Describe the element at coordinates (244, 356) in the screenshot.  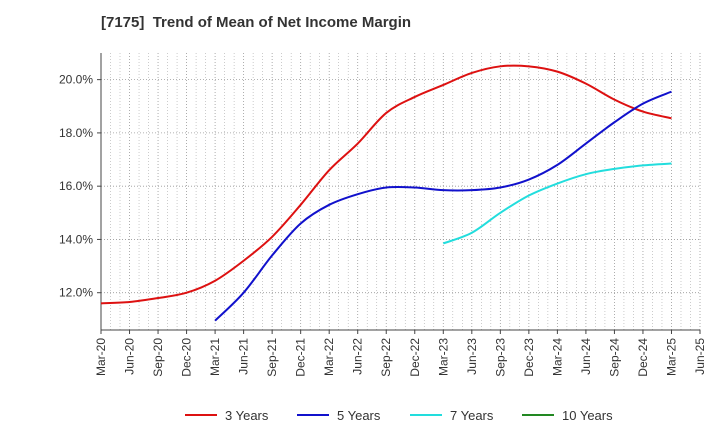
I see `x-tick-label: Jun-21` at that location.